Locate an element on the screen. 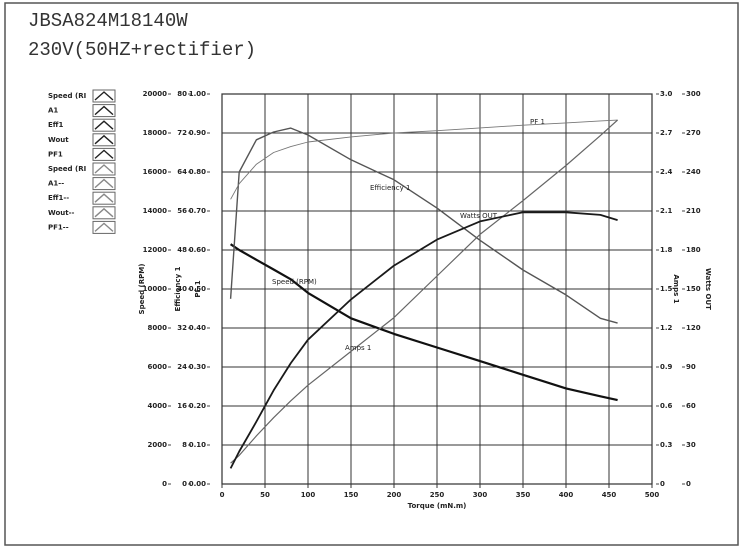  y-tick-label: 0.70 is located at coordinates (197, 211).